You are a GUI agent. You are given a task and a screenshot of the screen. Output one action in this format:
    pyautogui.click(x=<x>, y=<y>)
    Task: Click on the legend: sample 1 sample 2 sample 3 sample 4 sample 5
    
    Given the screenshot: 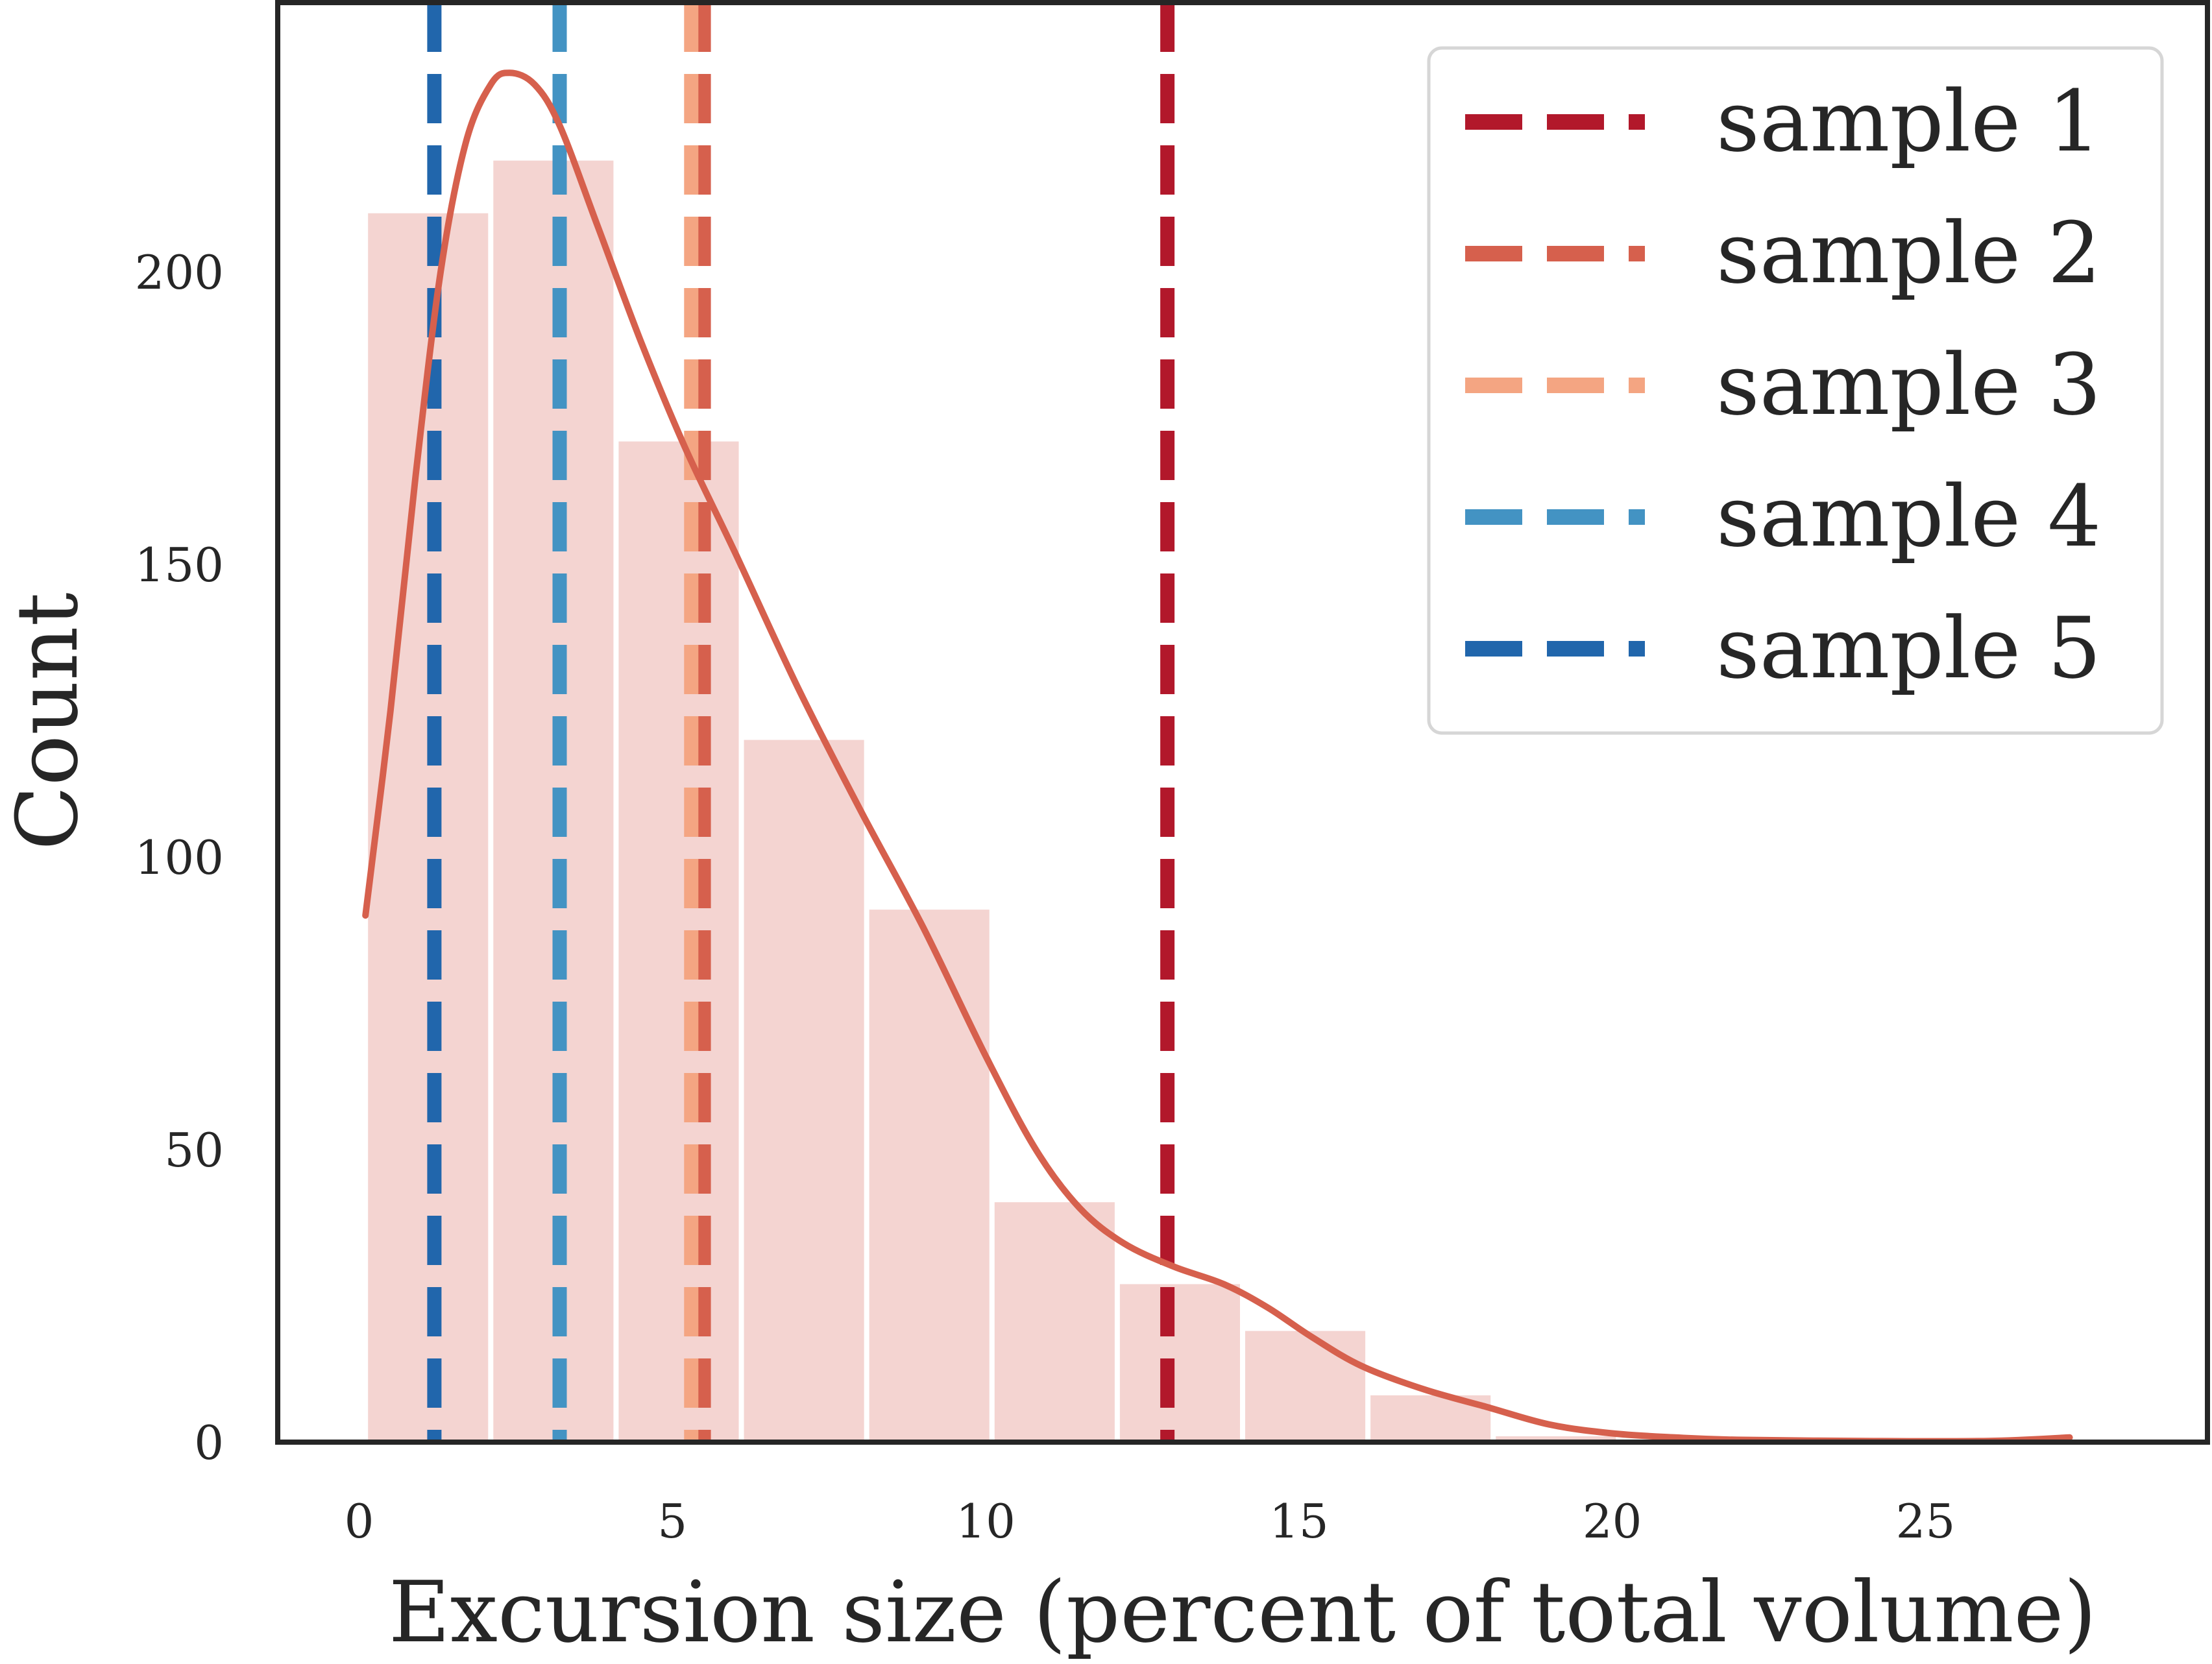 What is the action you would take?
    pyautogui.click(x=1795, y=391)
    